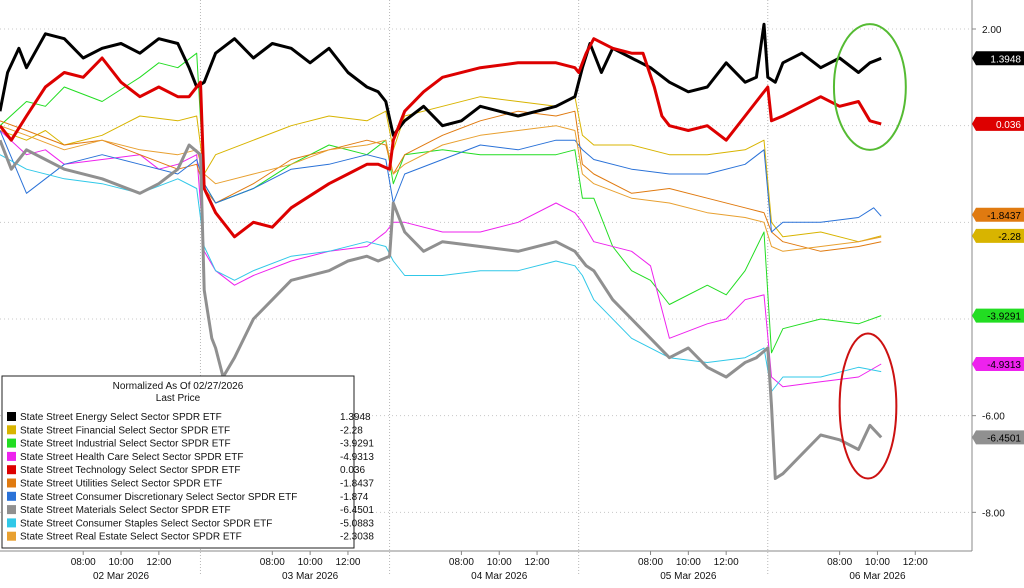 The width and height of the screenshot is (1024, 588). I want to click on legend-entry-value: -6.4501, so click(357, 510).